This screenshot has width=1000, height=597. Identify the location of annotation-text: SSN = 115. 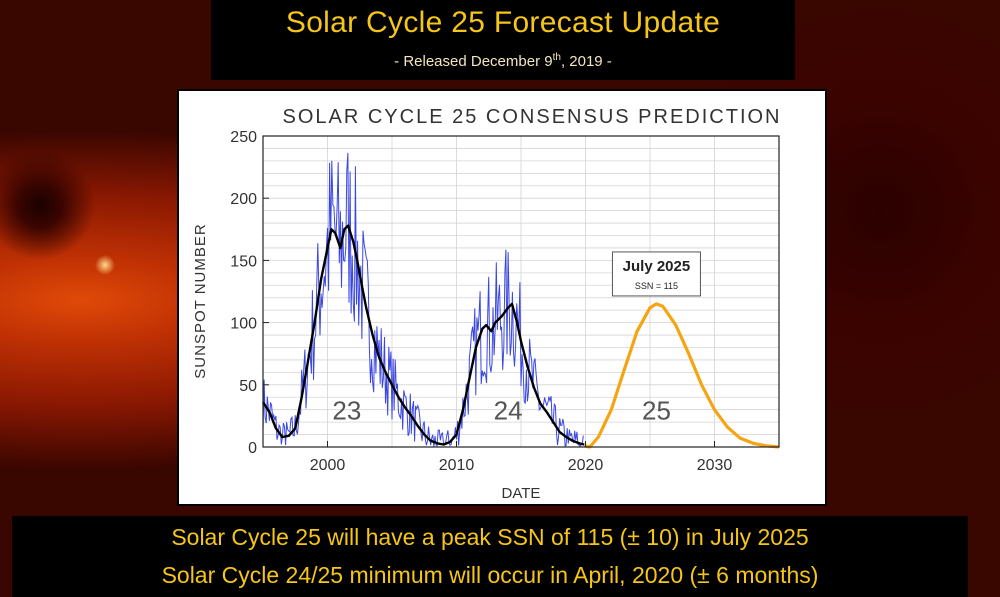
(656, 286).